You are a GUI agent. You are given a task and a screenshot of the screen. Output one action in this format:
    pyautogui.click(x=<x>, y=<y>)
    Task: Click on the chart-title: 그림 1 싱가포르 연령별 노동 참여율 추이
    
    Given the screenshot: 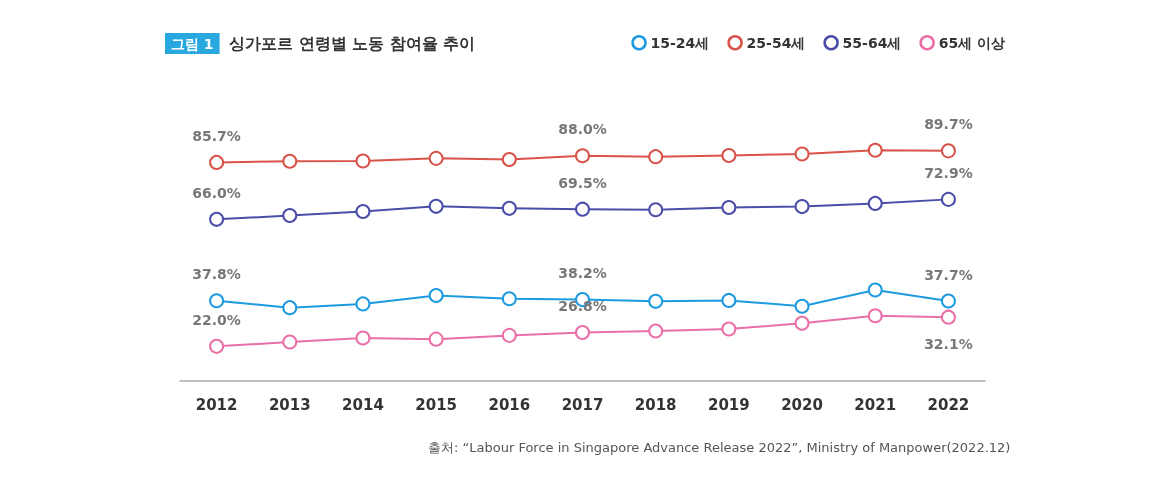 What is the action you would take?
    pyautogui.click(x=323, y=43)
    